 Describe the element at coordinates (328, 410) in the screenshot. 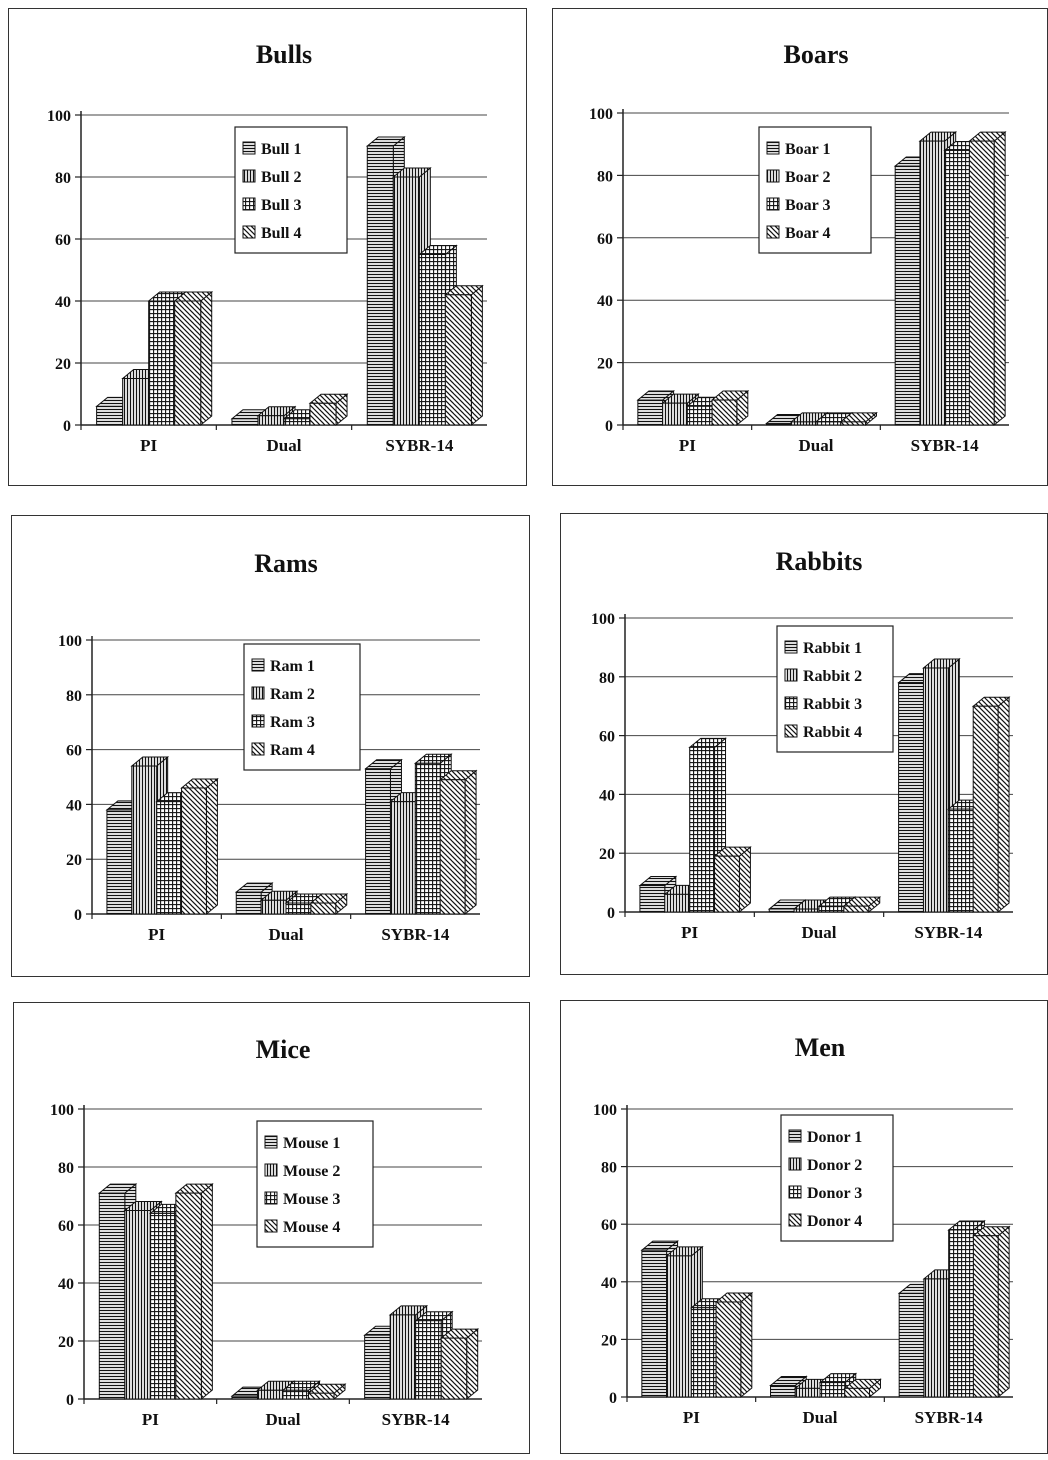

I see `bar-bull-4-dual` at that location.